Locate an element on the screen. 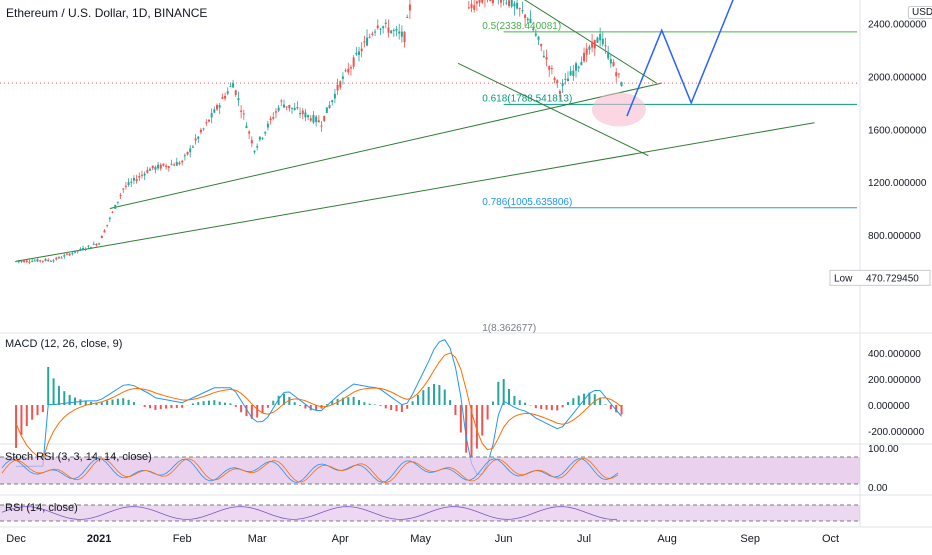 Image resolution: width=932 pixels, height=555 pixels. low-value: 470.729450 is located at coordinates (892, 278).